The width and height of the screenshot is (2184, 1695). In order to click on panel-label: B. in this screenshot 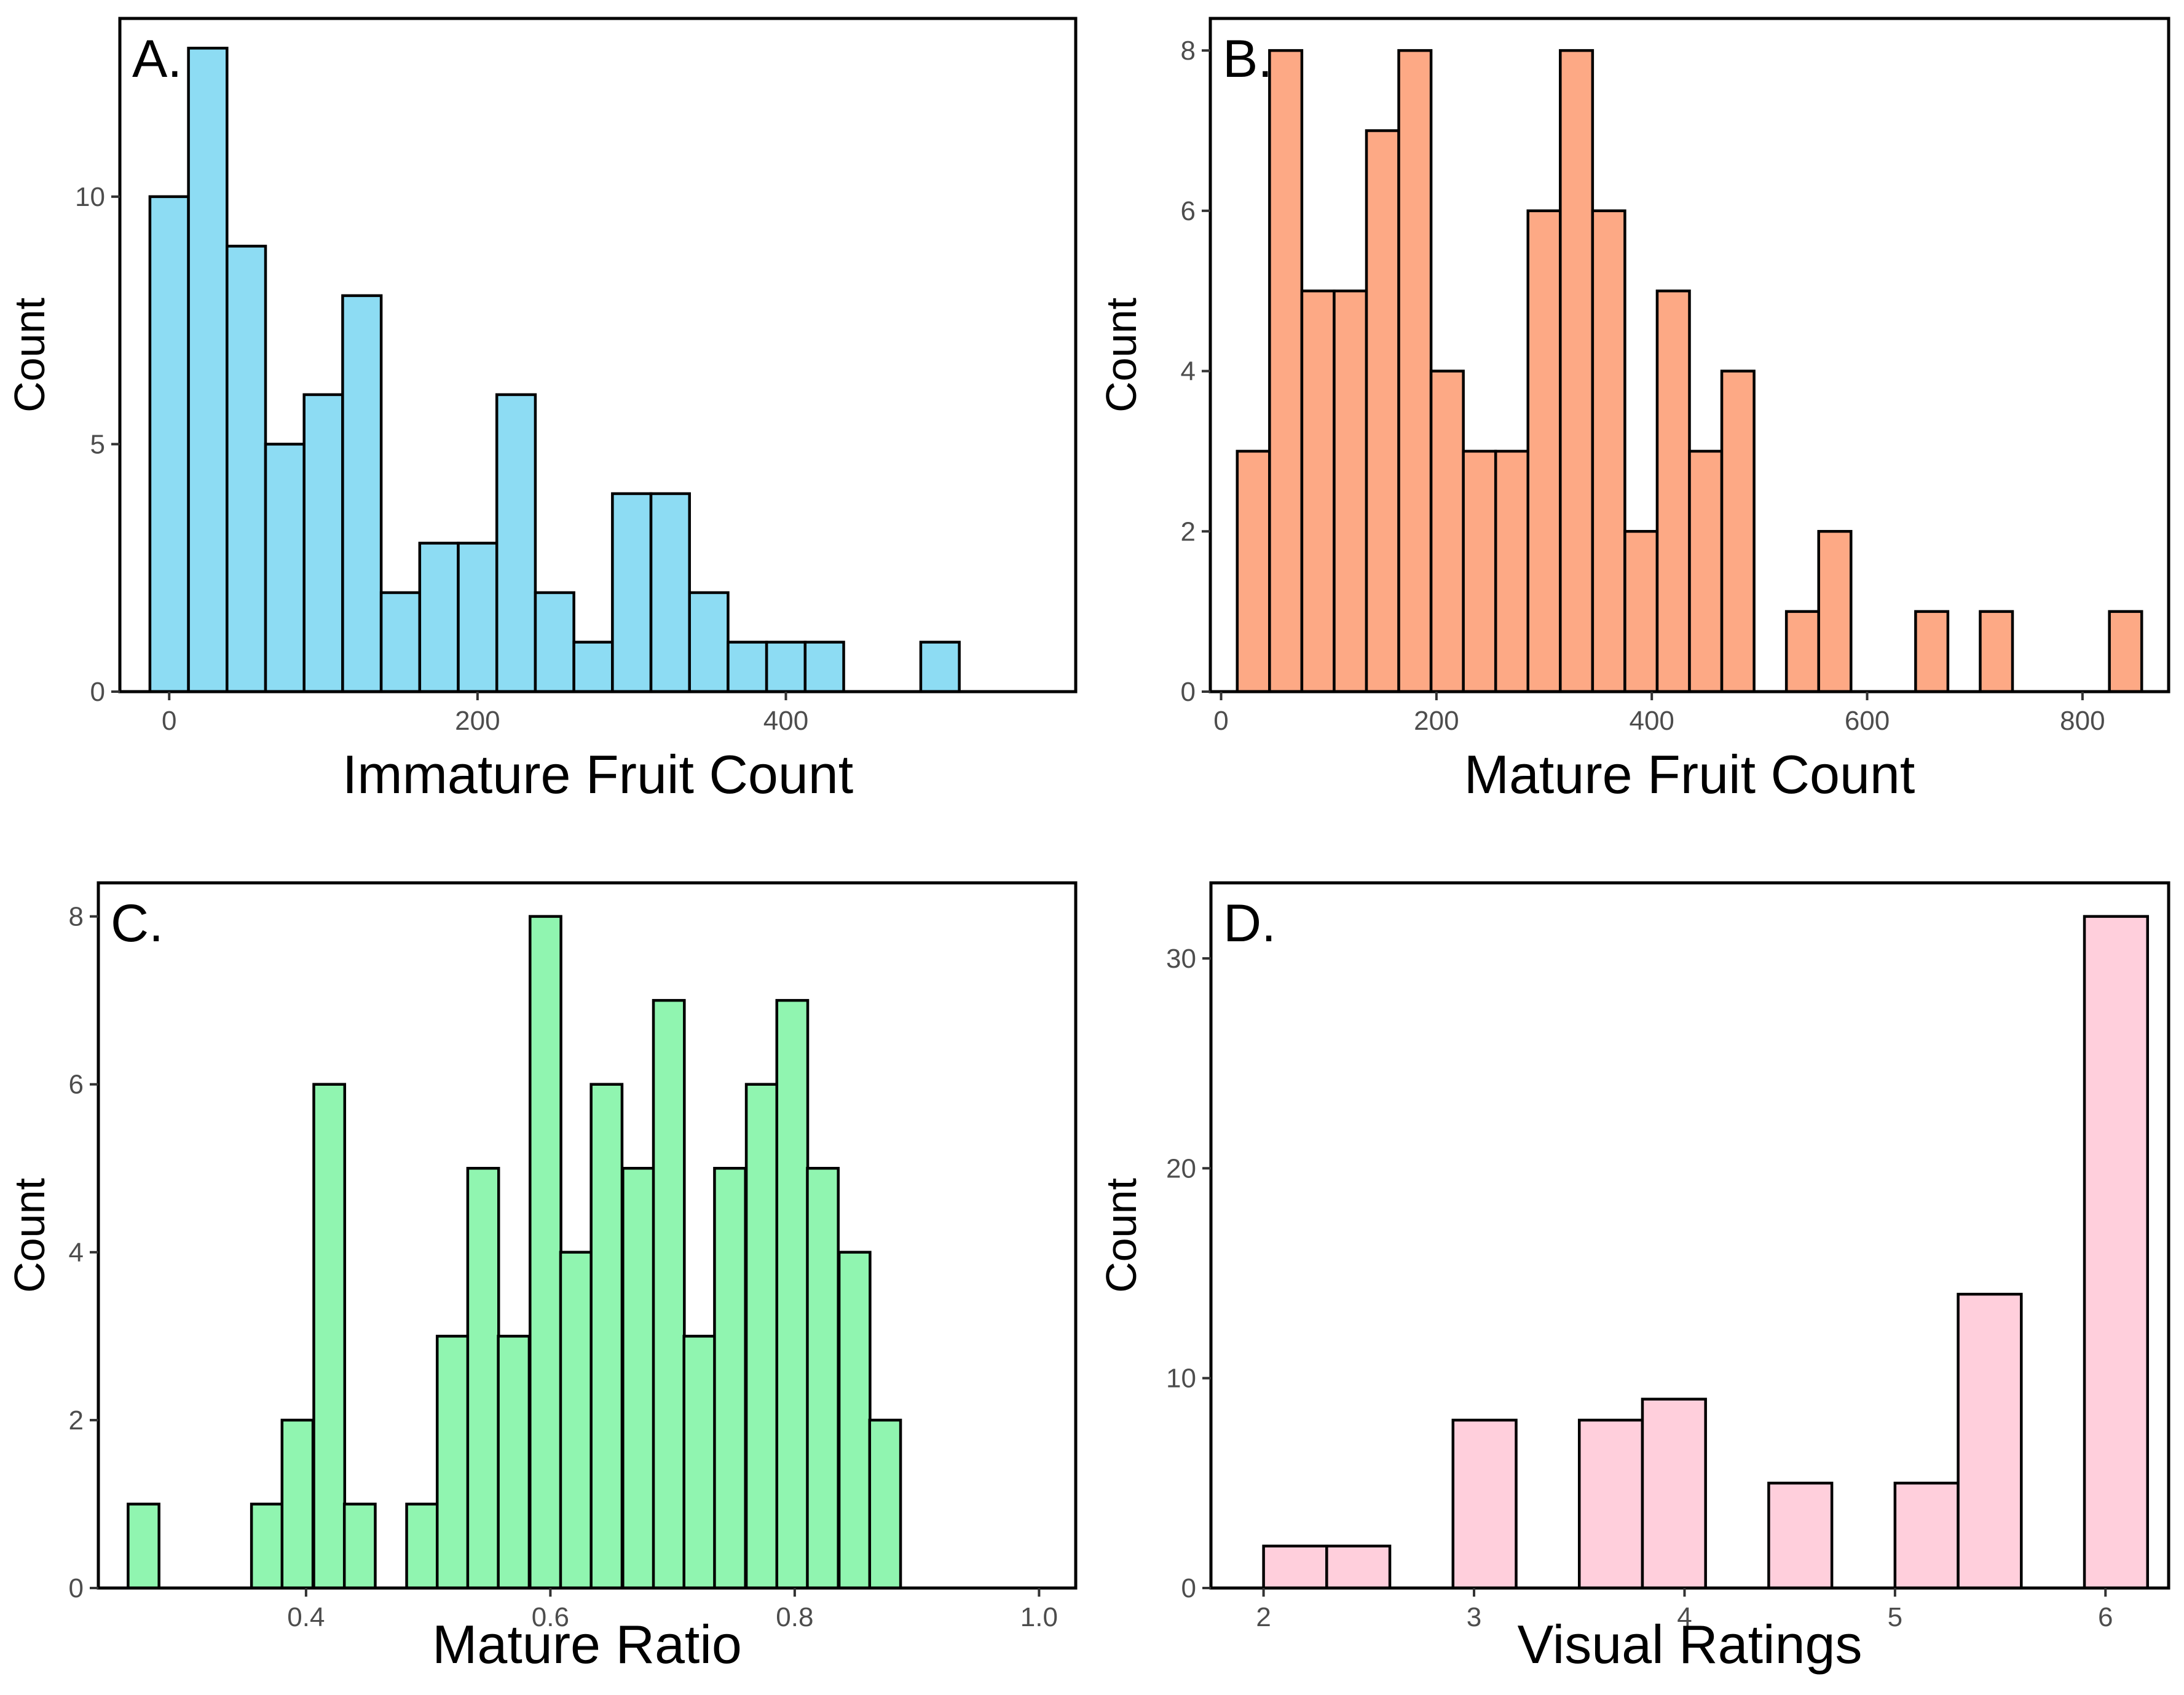, I will do `click(1247, 59)`.